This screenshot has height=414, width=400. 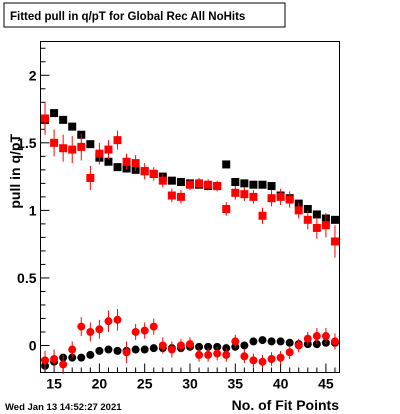 I want to click on y-tick-label: 0, so click(x=33, y=345).